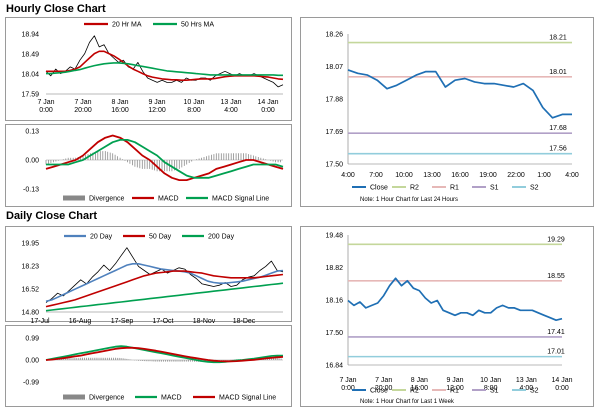 The image size is (600, 413). What do you see at coordinates (107, 198) in the screenshot?
I see `hourly-macd-legend-divergence-label: Divergence` at bounding box center [107, 198].